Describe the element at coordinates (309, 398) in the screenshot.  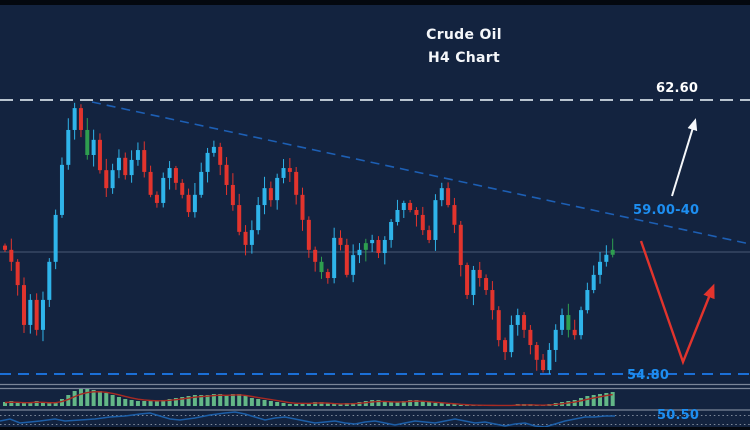
I see `macd-indicator` at that location.